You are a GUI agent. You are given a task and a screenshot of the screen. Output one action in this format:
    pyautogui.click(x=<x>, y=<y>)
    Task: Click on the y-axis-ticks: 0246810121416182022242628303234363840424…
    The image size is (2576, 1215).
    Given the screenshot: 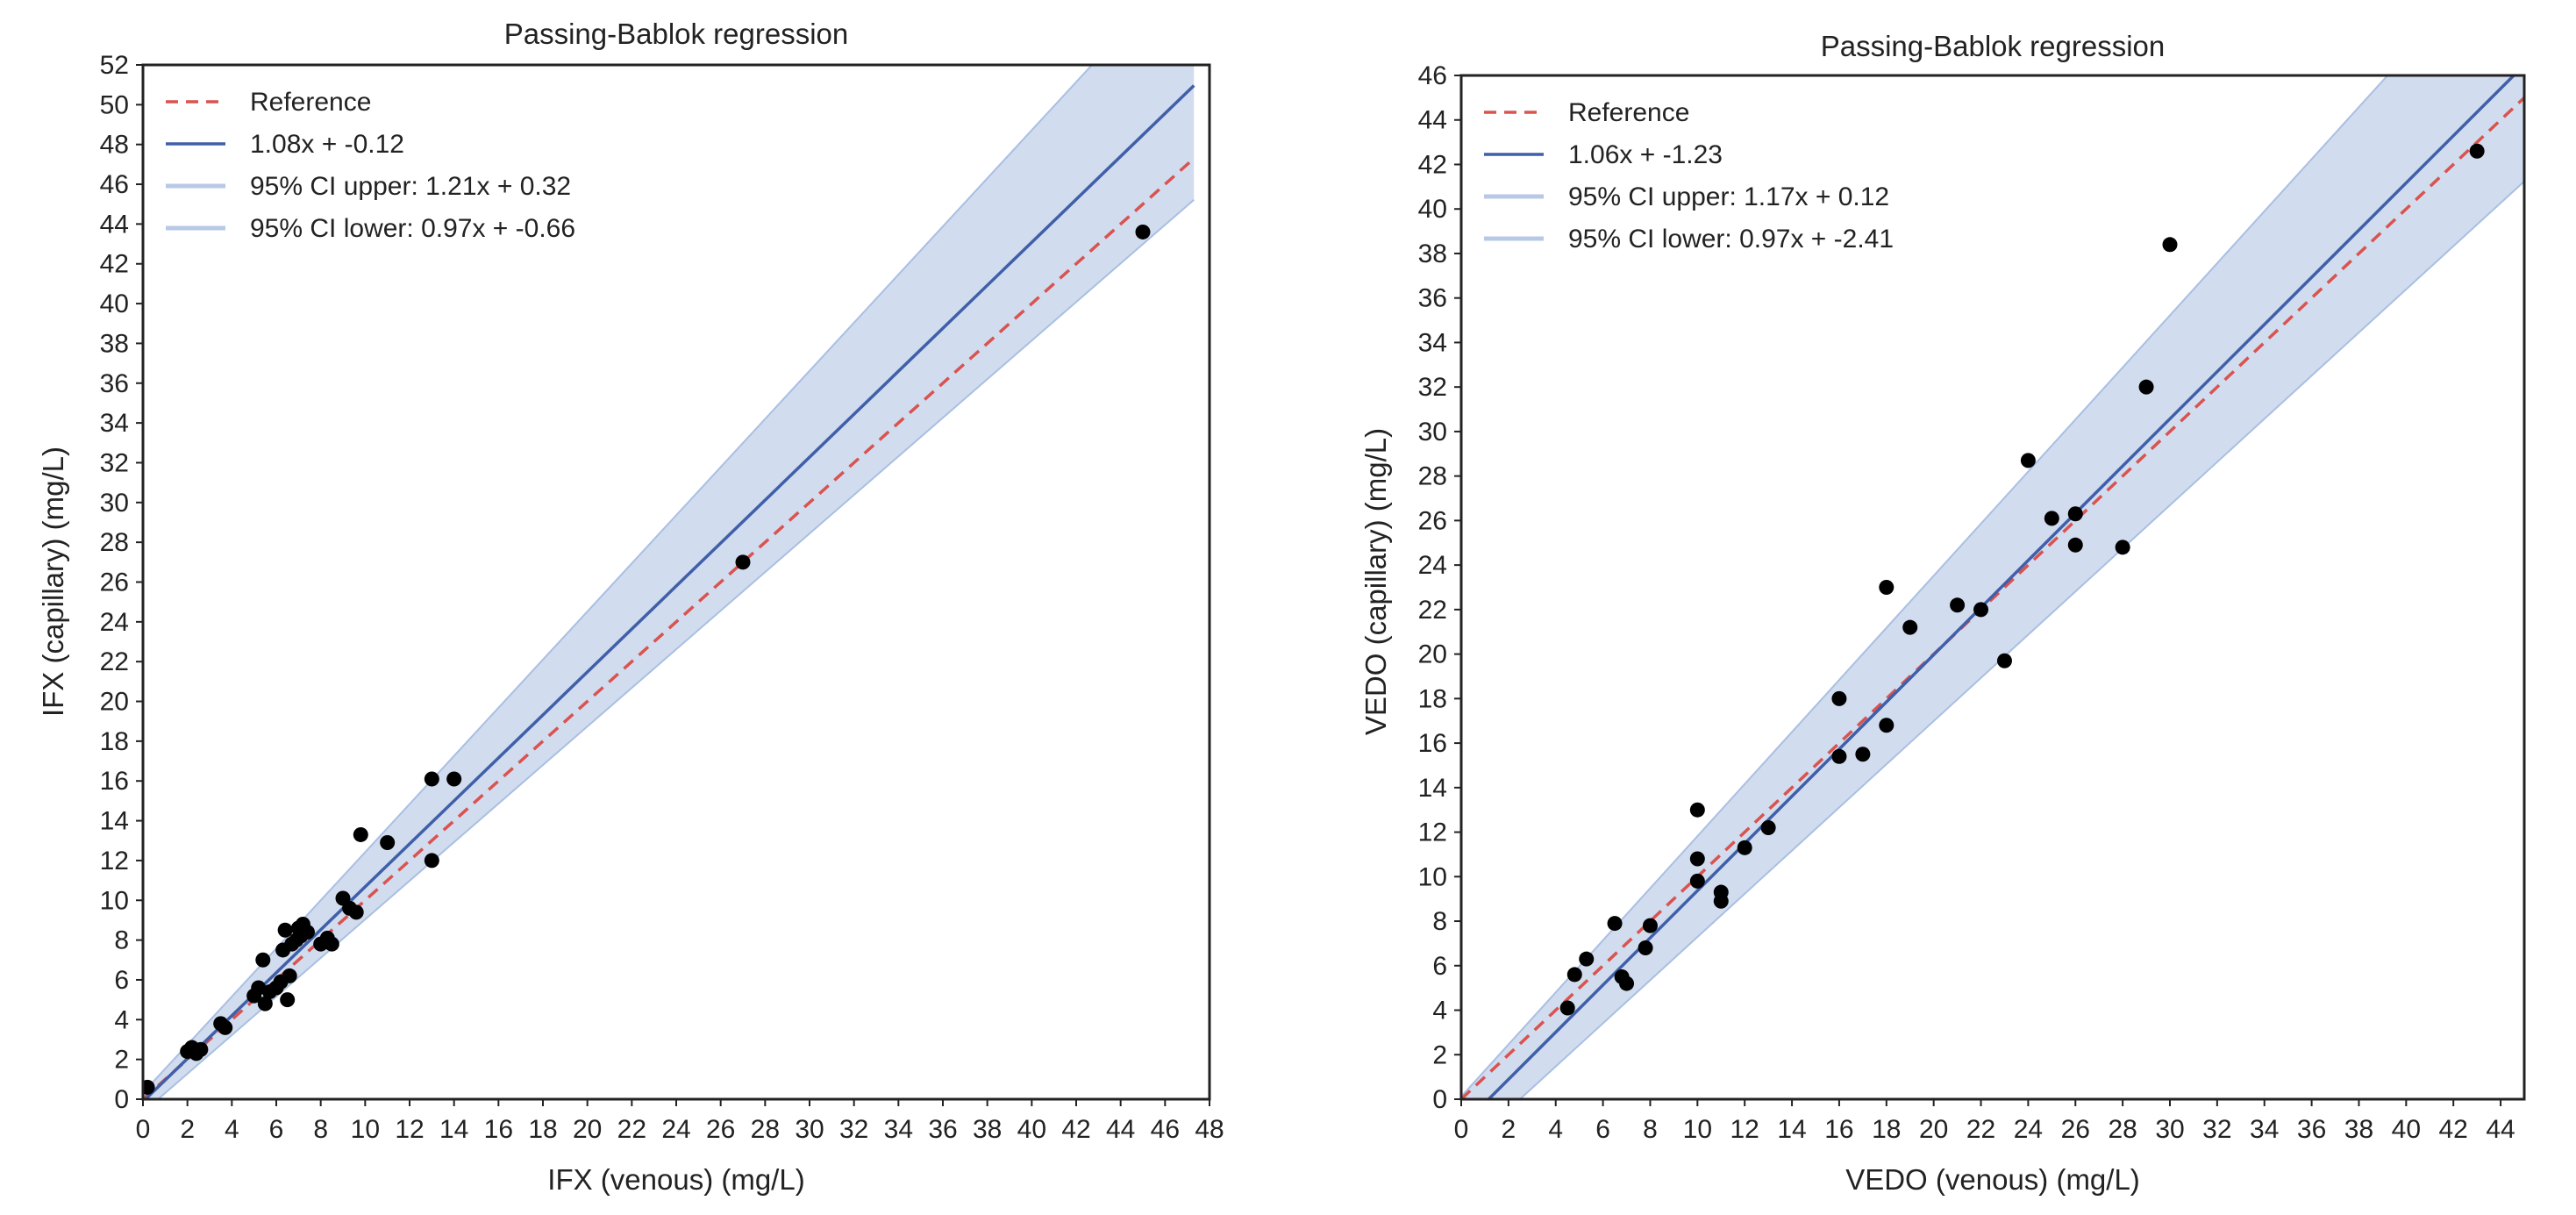 What is the action you would take?
    pyautogui.click(x=1440, y=587)
    